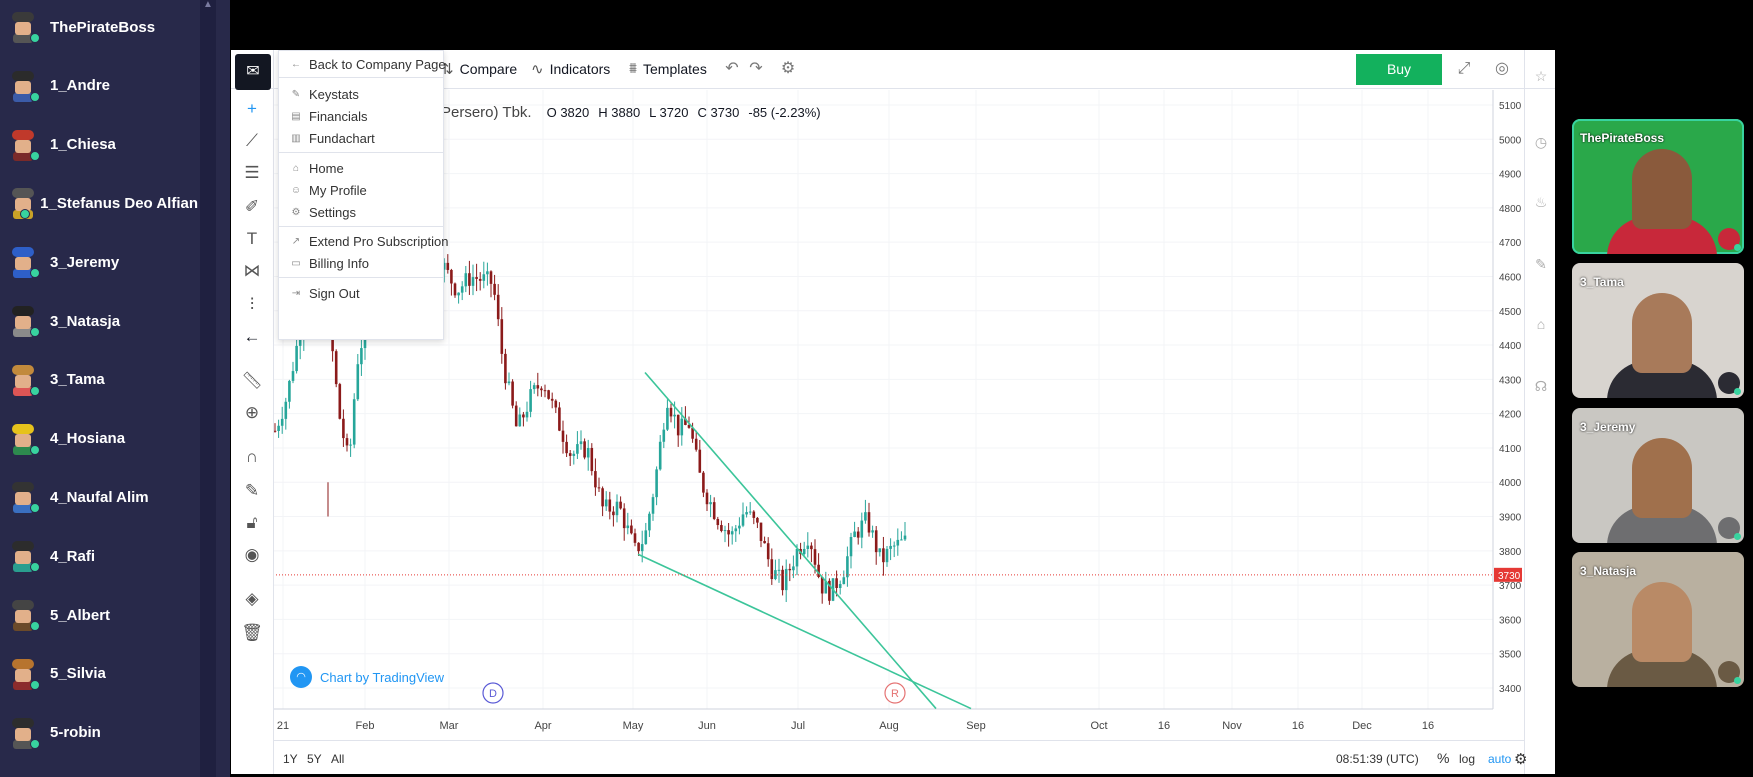  What do you see at coordinates (252, 304) in the screenshot?
I see `prediction-icon: ⫶` at bounding box center [252, 304].